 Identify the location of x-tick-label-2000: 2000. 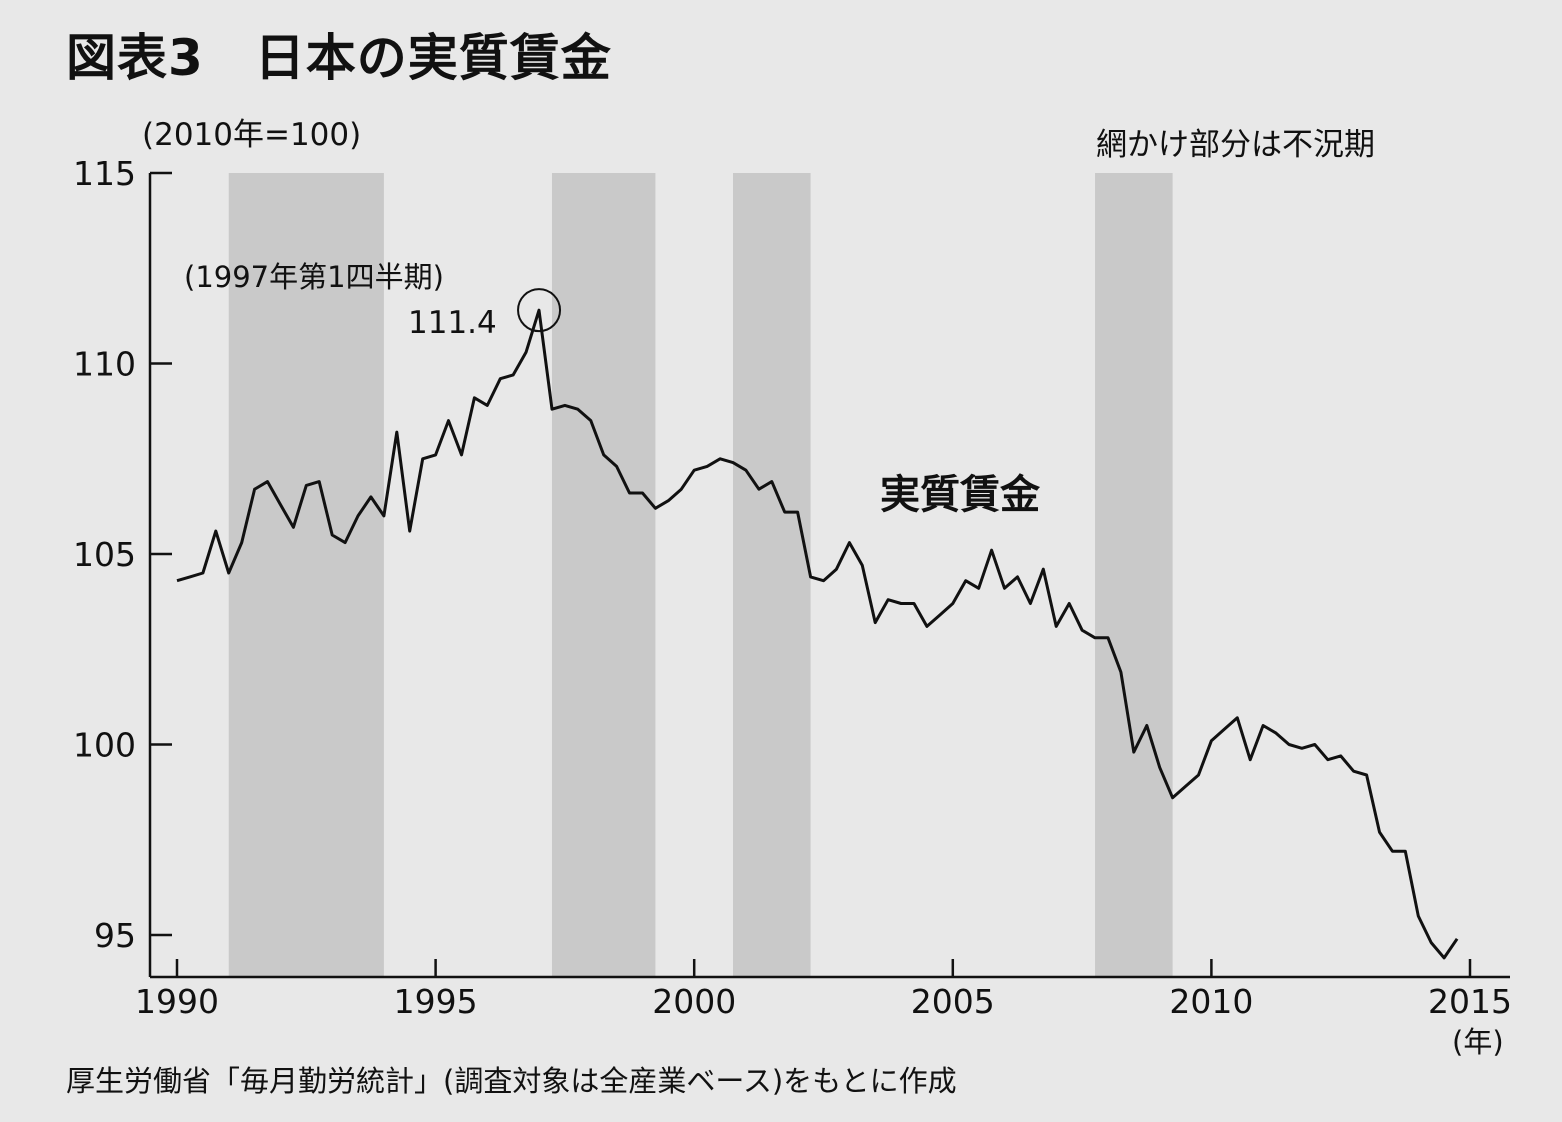
(694, 1001).